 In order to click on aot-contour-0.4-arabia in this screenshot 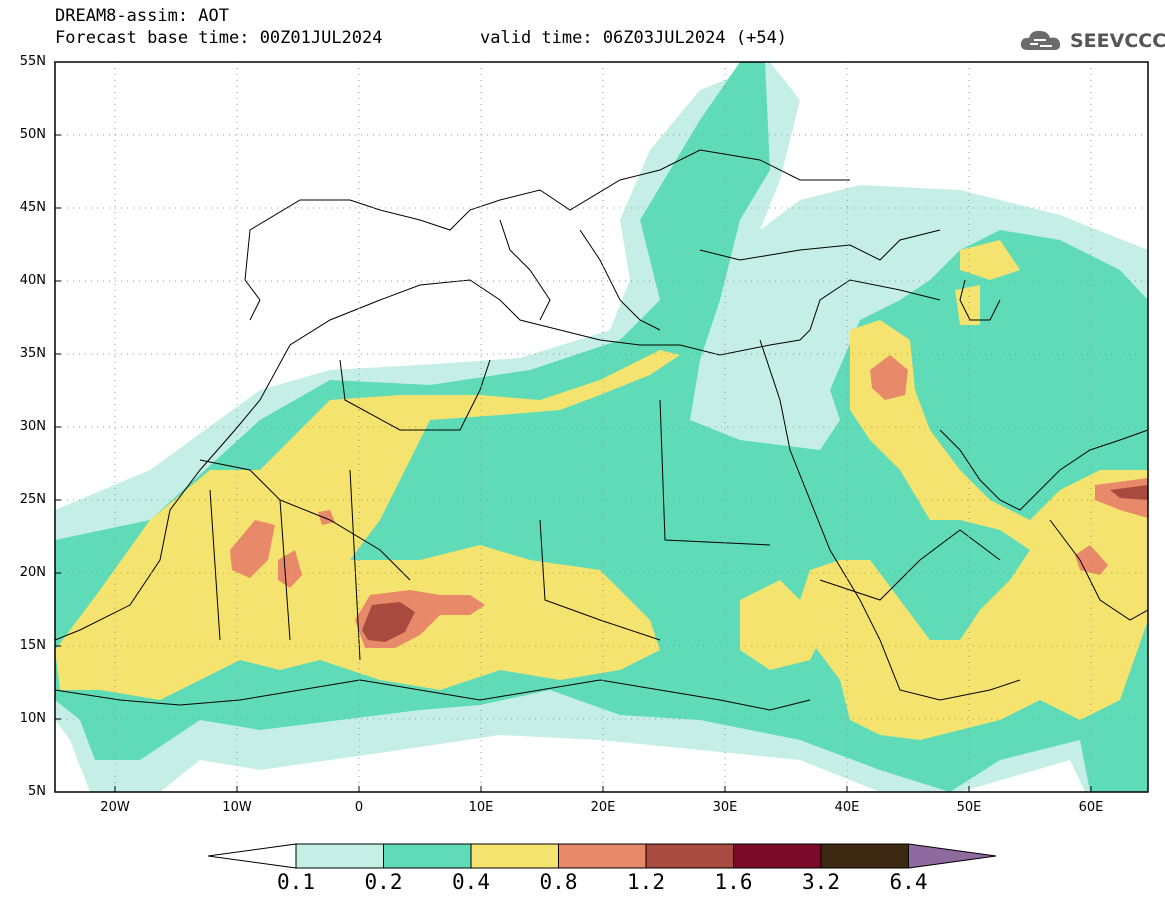, I will do `click(974, 530)`.